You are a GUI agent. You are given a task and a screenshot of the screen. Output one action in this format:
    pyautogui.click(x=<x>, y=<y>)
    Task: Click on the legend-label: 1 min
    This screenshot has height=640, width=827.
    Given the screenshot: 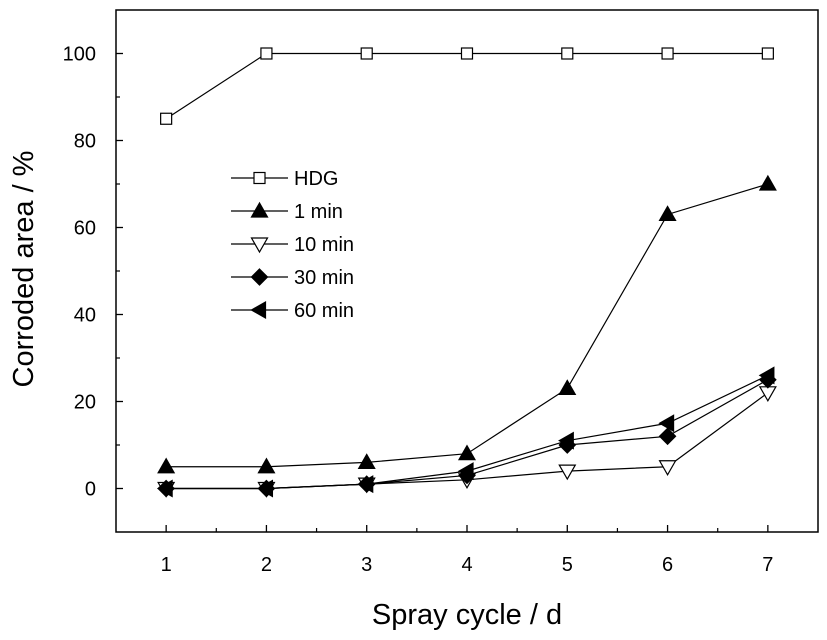 What is the action you would take?
    pyautogui.click(x=318, y=212)
    